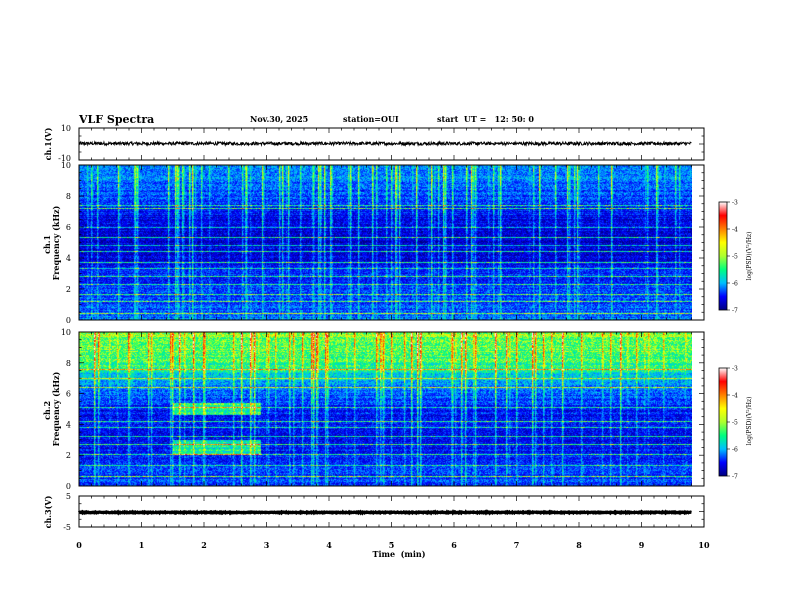 This screenshot has height=616, width=792. I want to click on ch1-colorbar, so click(723, 256).